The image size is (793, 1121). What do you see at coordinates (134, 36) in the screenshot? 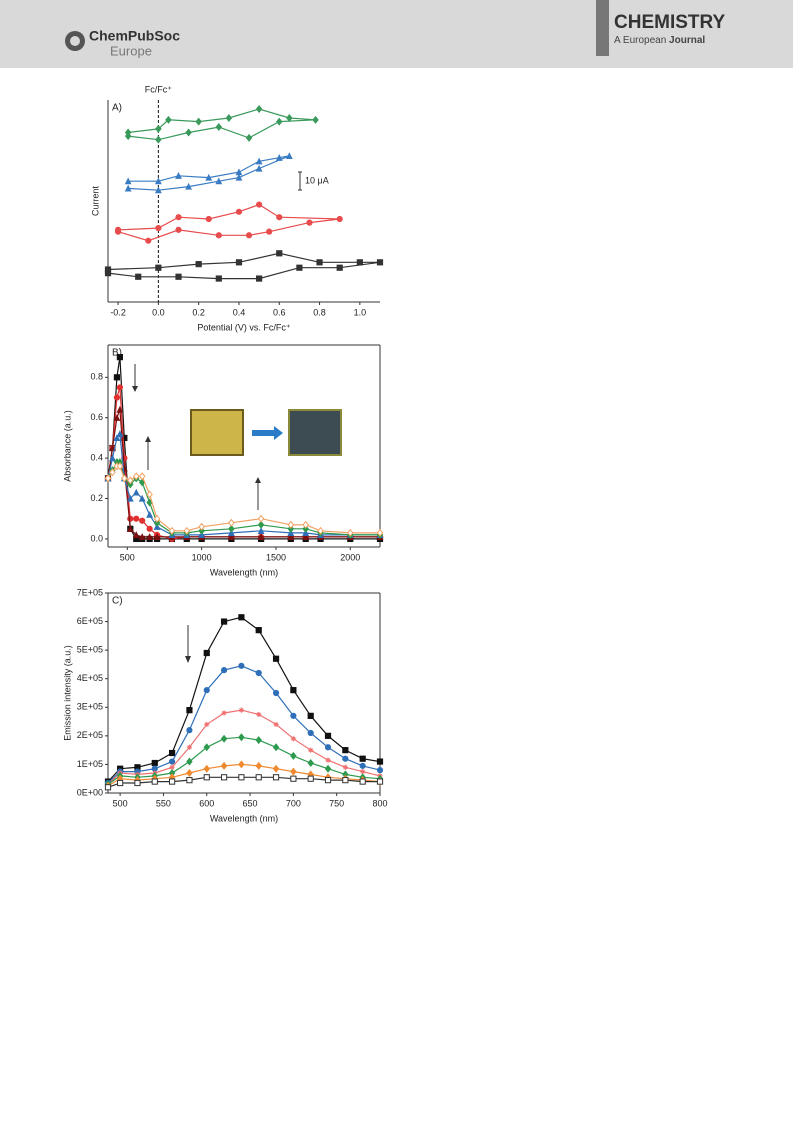
I see `society-name: ChemPubSoc` at bounding box center [134, 36].